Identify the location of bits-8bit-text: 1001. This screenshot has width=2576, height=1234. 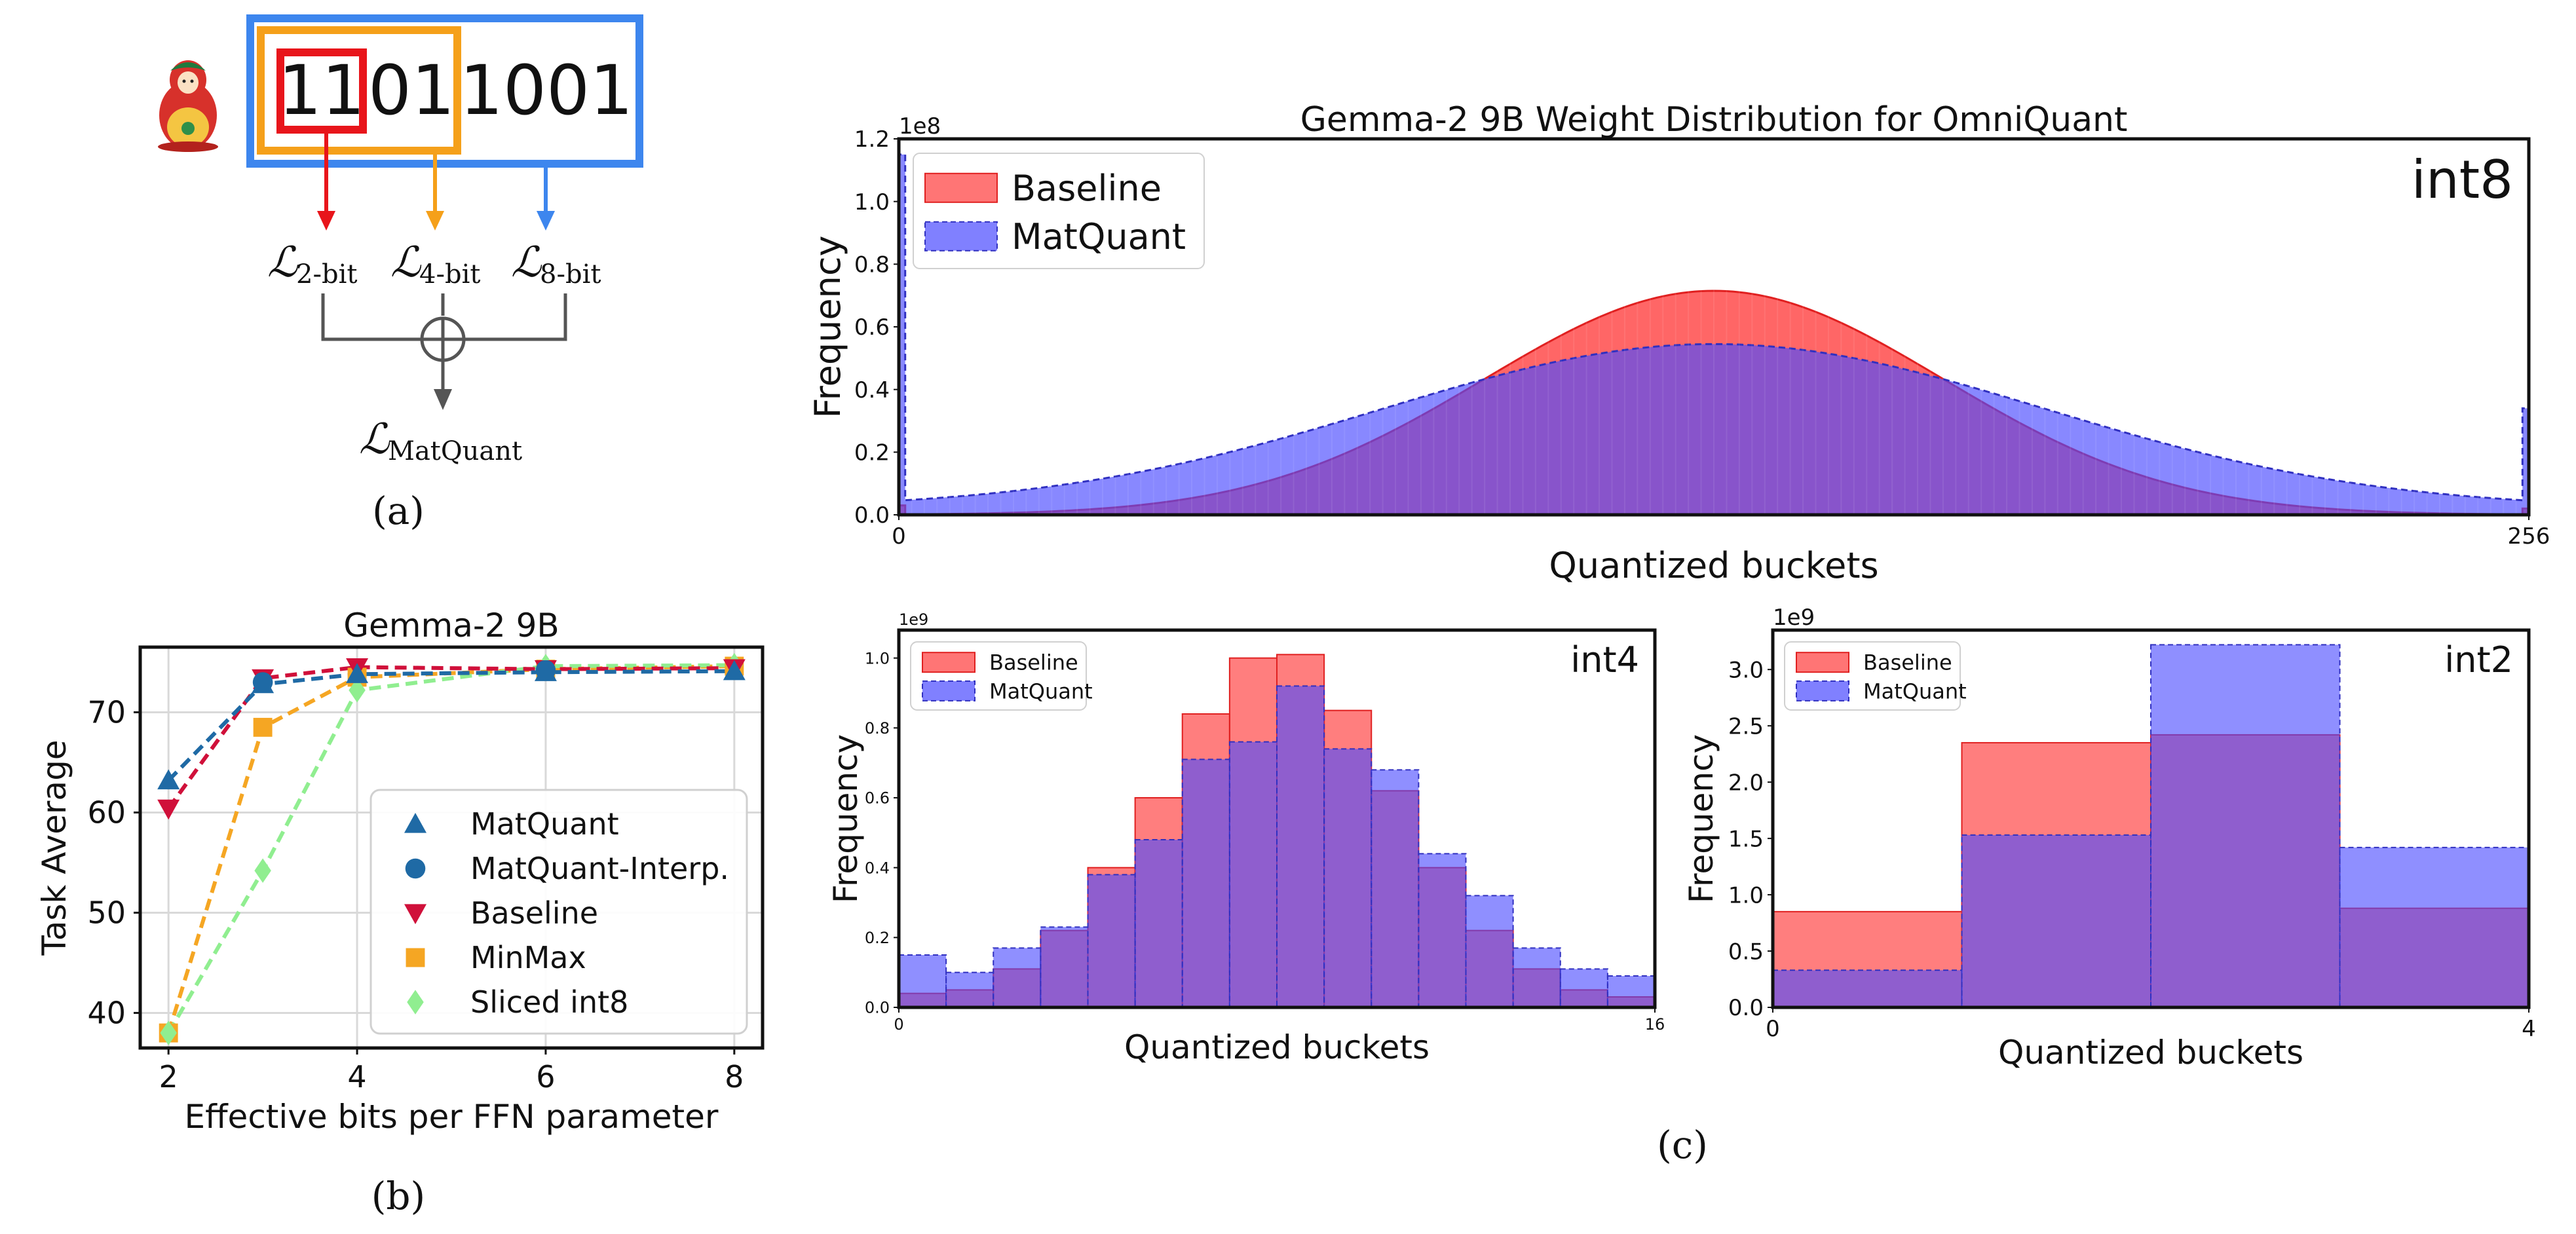
(547, 90).